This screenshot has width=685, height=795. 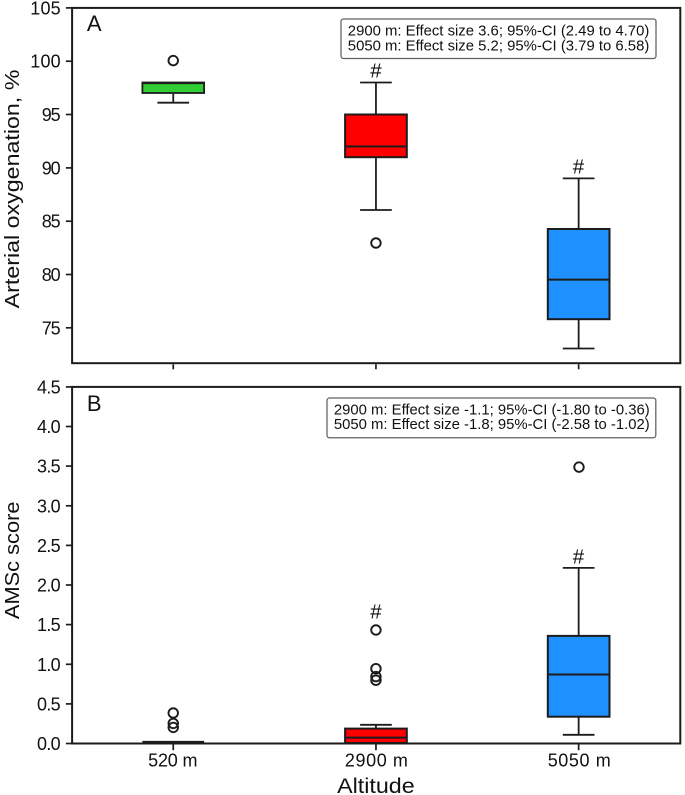 What do you see at coordinates (94, 23) in the screenshot?
I see `svg-text: A` at bounding box center [94, 23].